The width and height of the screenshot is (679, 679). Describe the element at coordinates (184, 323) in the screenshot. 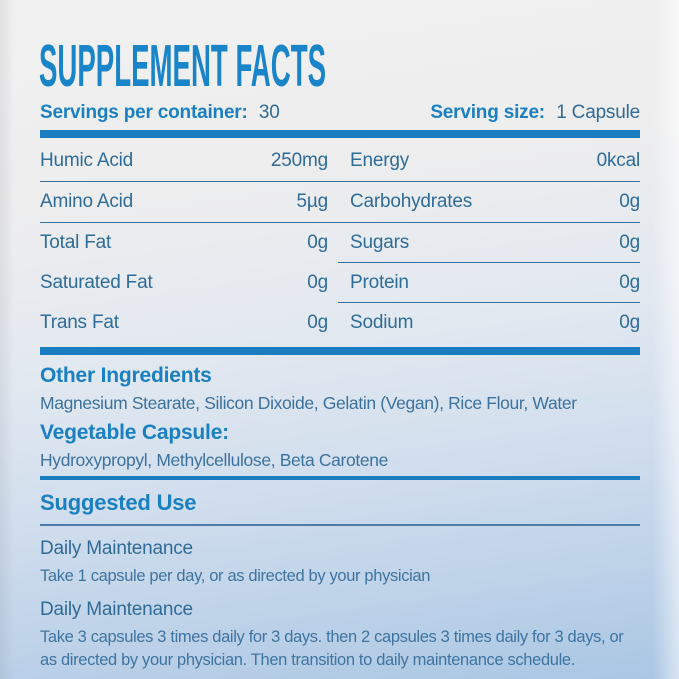

I see `nutrient-cell: Trans Fat 0g` at that location.